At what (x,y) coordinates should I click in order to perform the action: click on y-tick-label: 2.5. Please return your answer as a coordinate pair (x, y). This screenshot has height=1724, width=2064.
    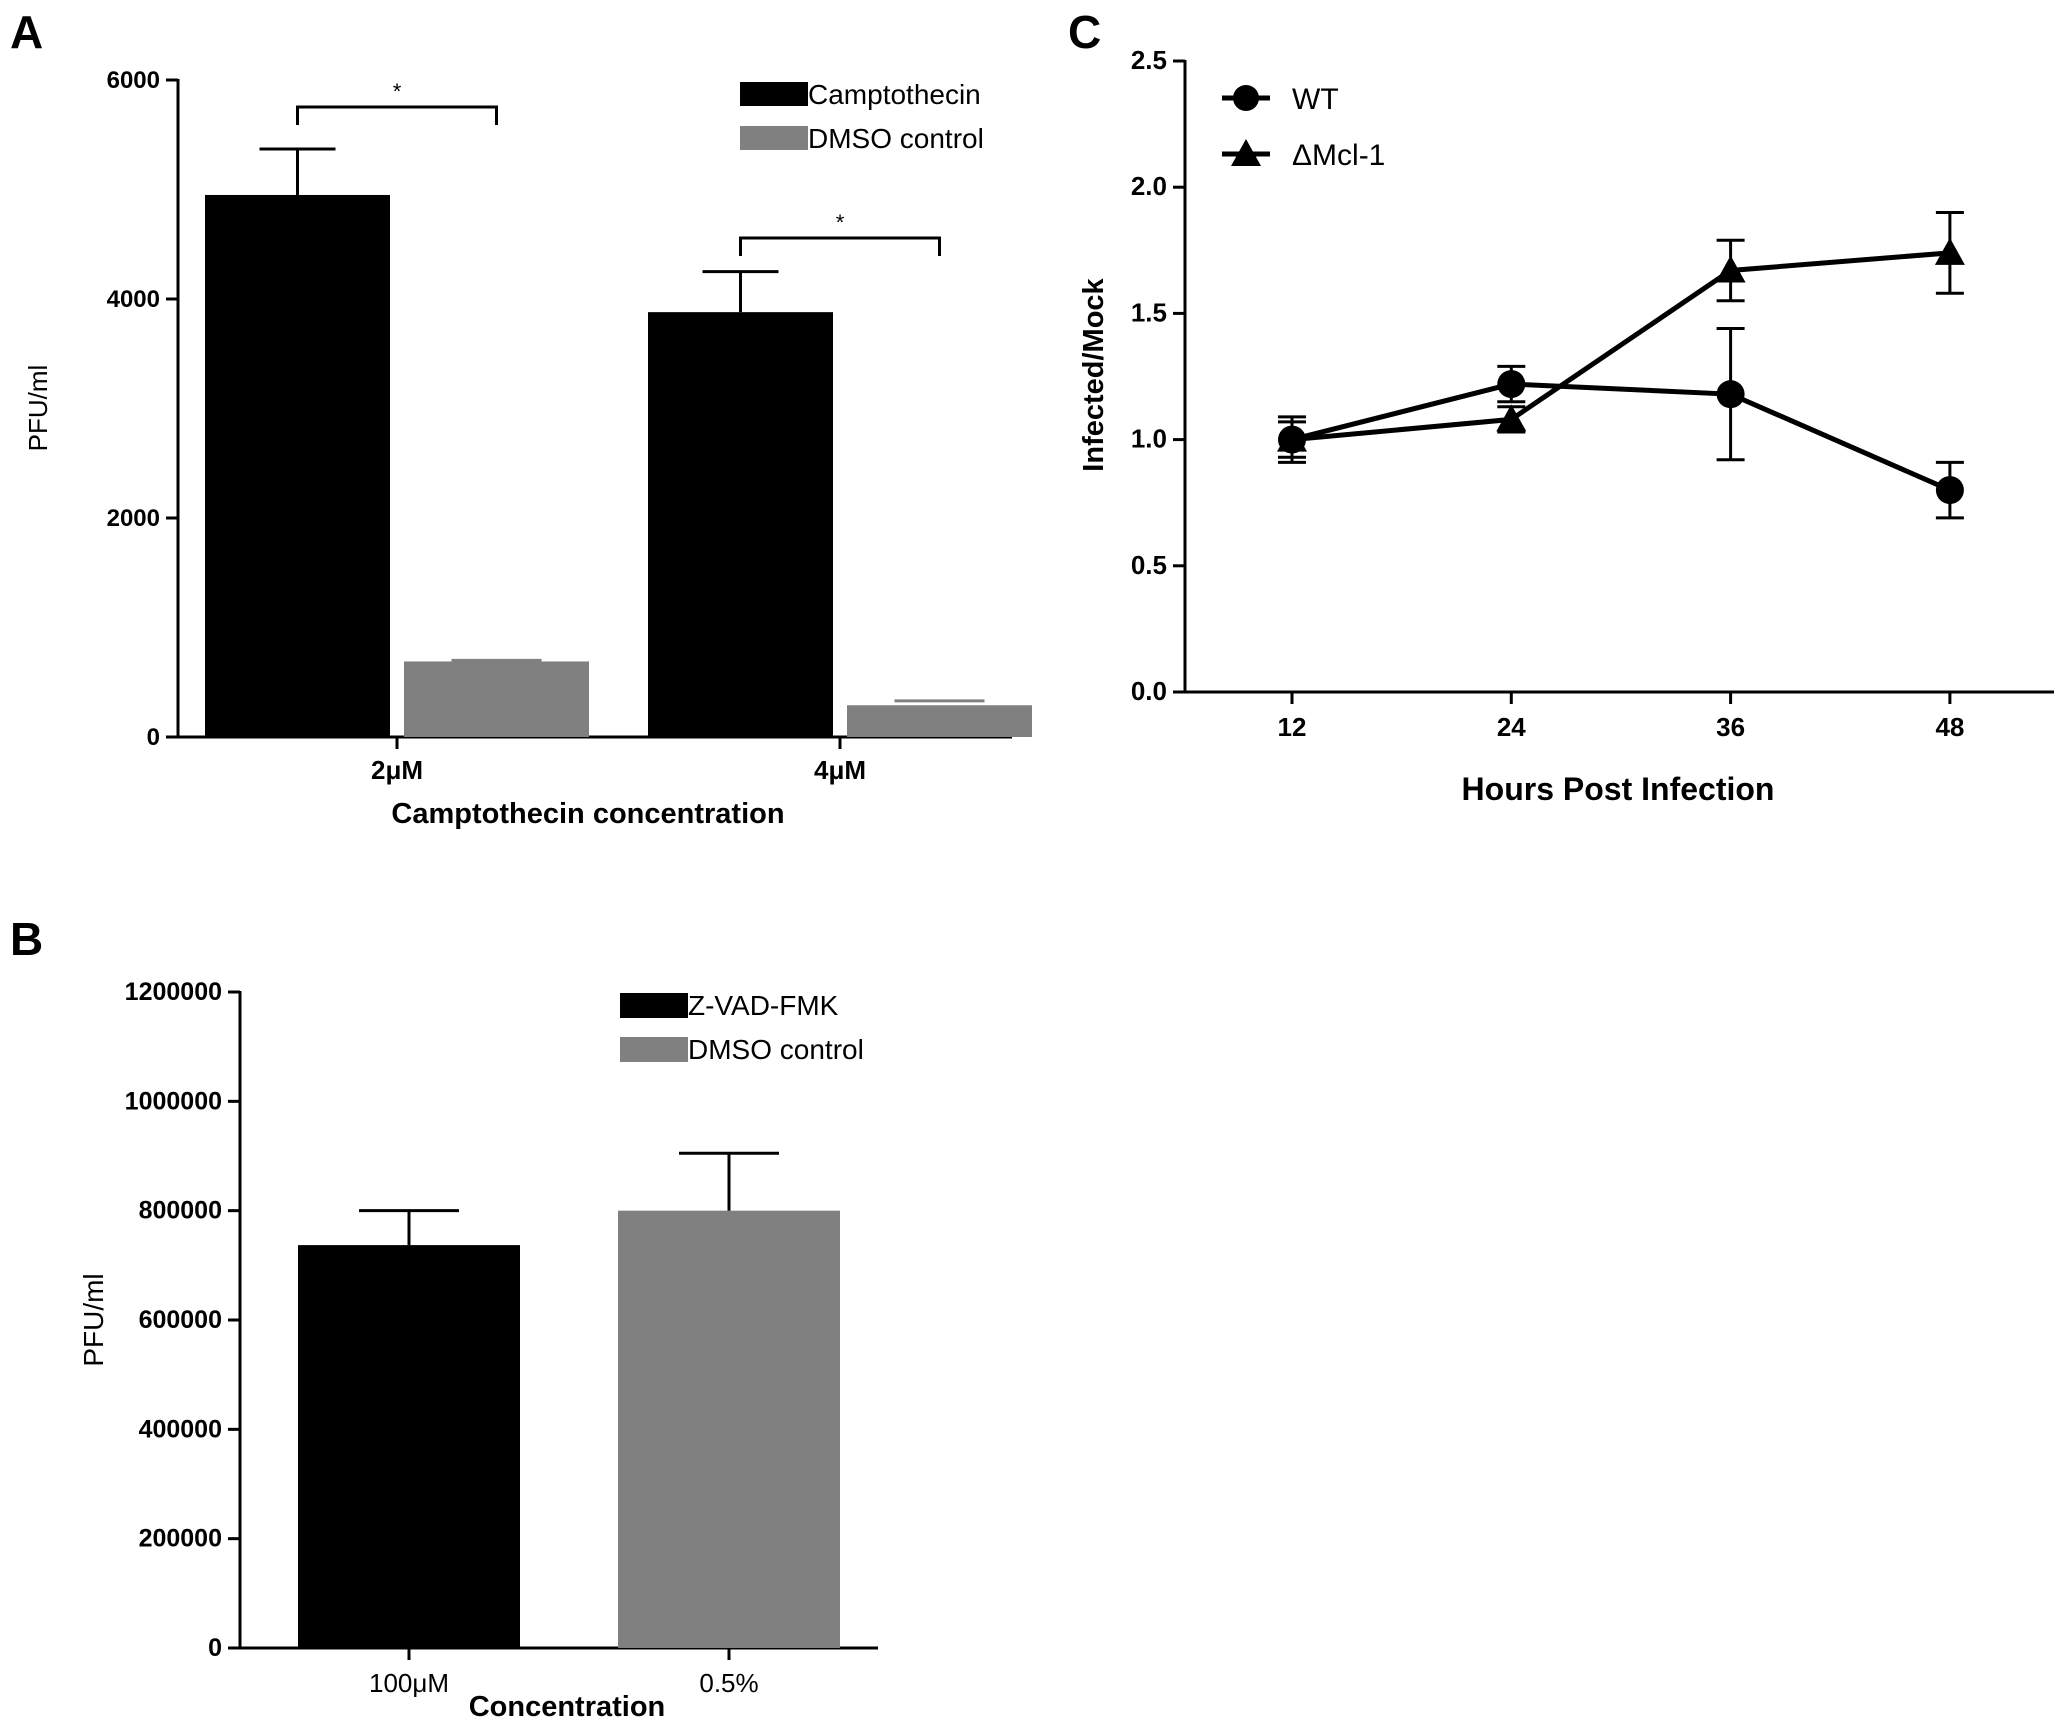
    Looking at the image, I should click on (1149, 60).